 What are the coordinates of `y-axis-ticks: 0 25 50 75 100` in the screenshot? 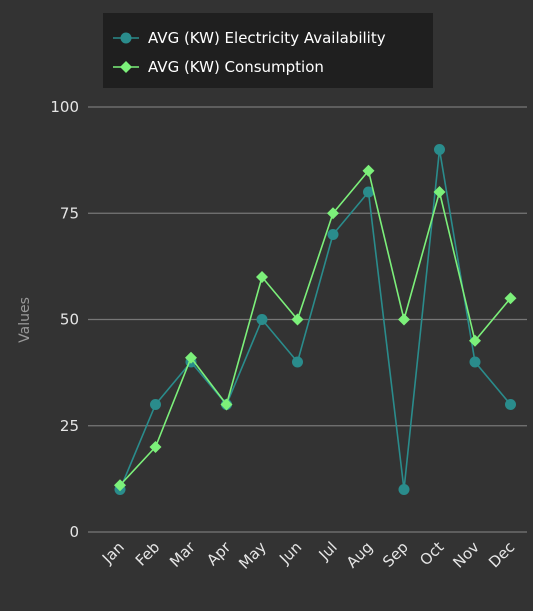 It's located at (64, 319).